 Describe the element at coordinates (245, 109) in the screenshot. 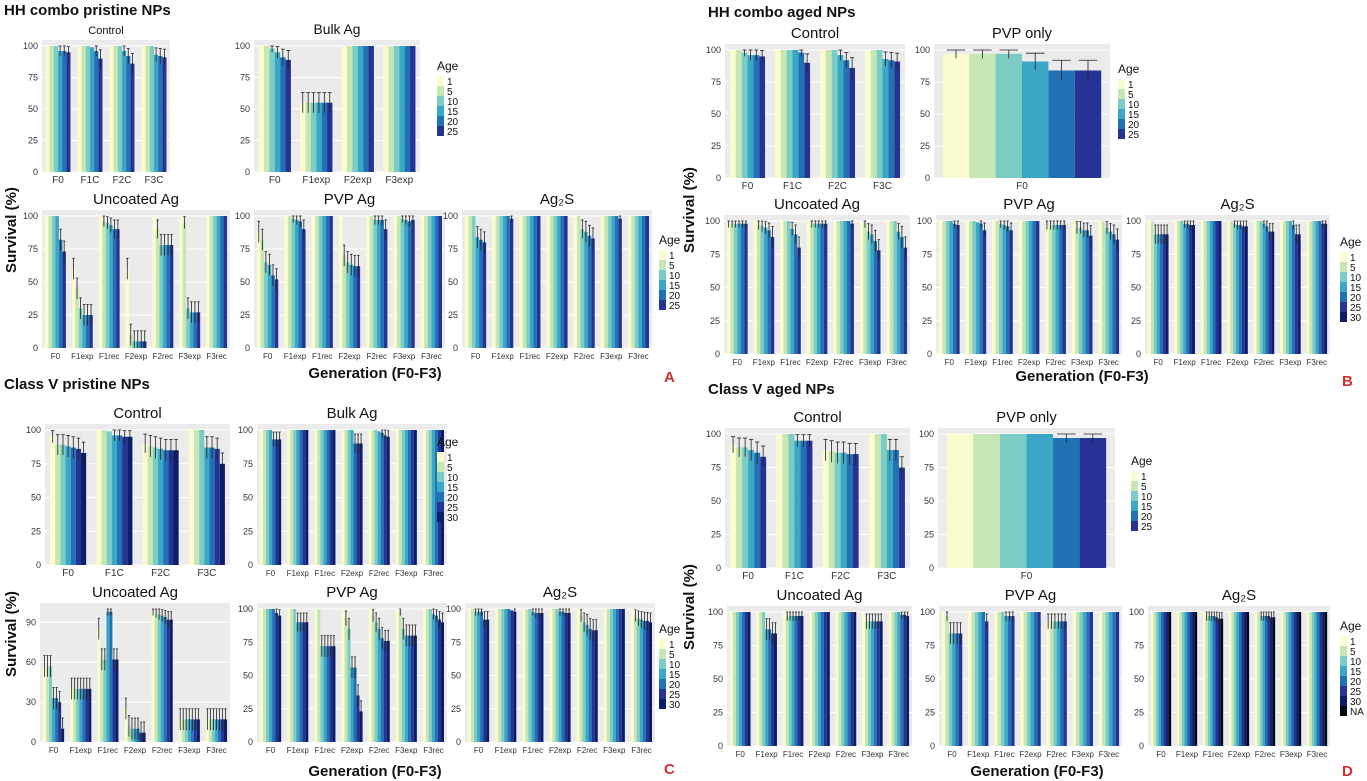

I see `y-tick-label: 50` at that location.